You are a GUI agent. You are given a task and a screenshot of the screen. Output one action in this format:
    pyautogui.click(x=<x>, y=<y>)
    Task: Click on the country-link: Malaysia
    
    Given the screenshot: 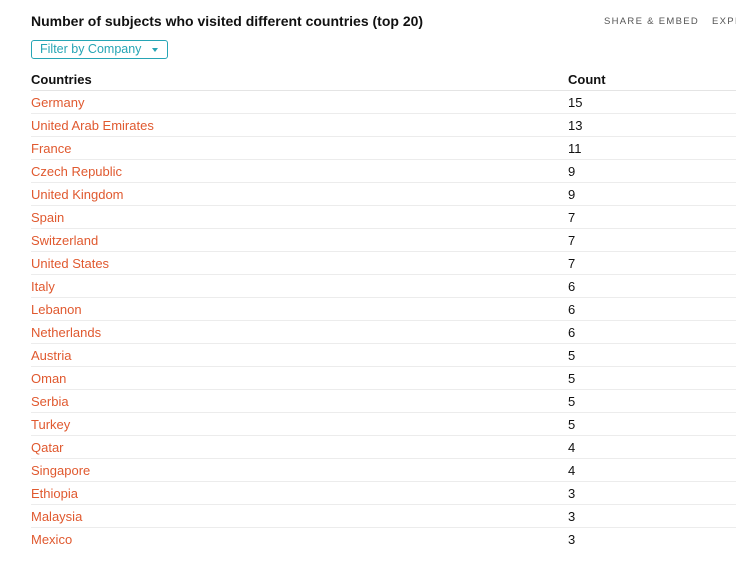 What is the action you would take?
    pyautogui.click(x=299, y=516)
    